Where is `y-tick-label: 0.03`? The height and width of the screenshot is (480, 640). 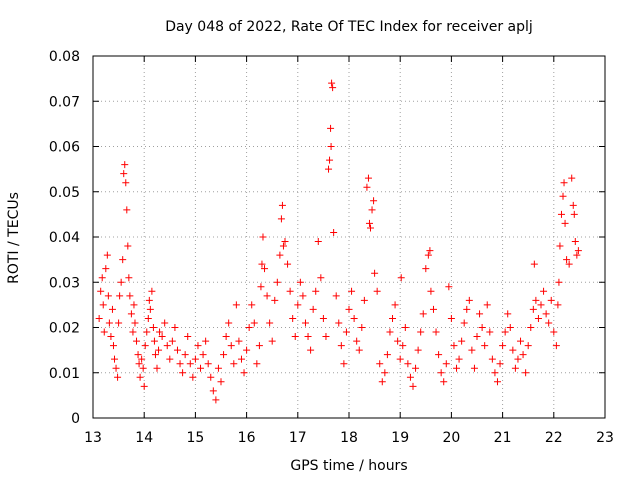
y-tick-label: 0.03 is located at coordinates (64, 283).